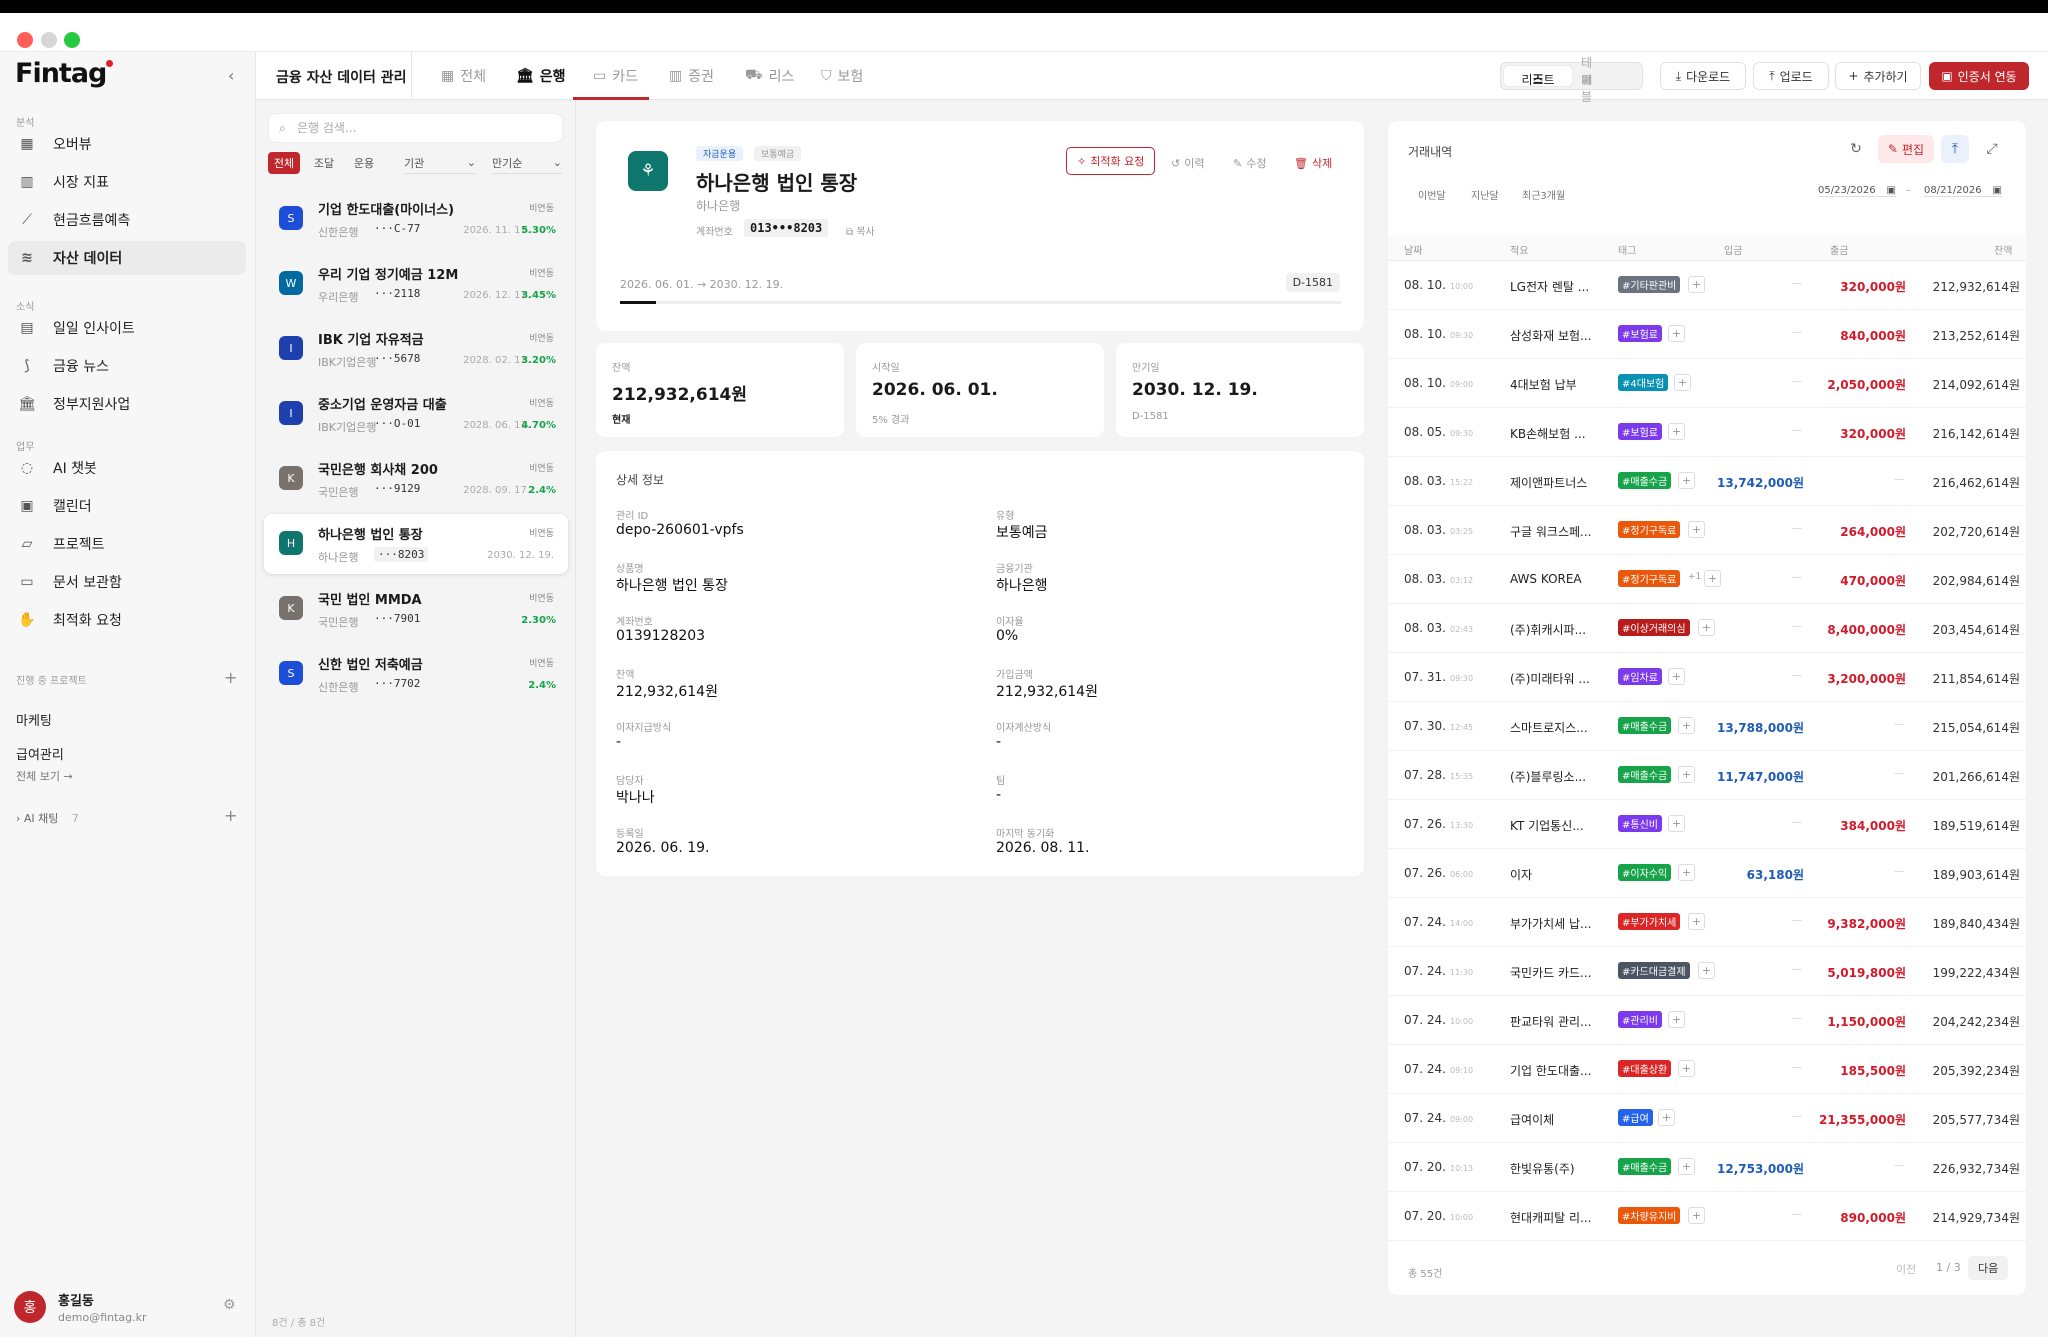 This screenshot has height=1337, width=2048. What do you see at coordinates (1857, 191) in the screenshot?
I see `date-from-input: 05/23/2026 ▣` at bounding box center [1857, 191].